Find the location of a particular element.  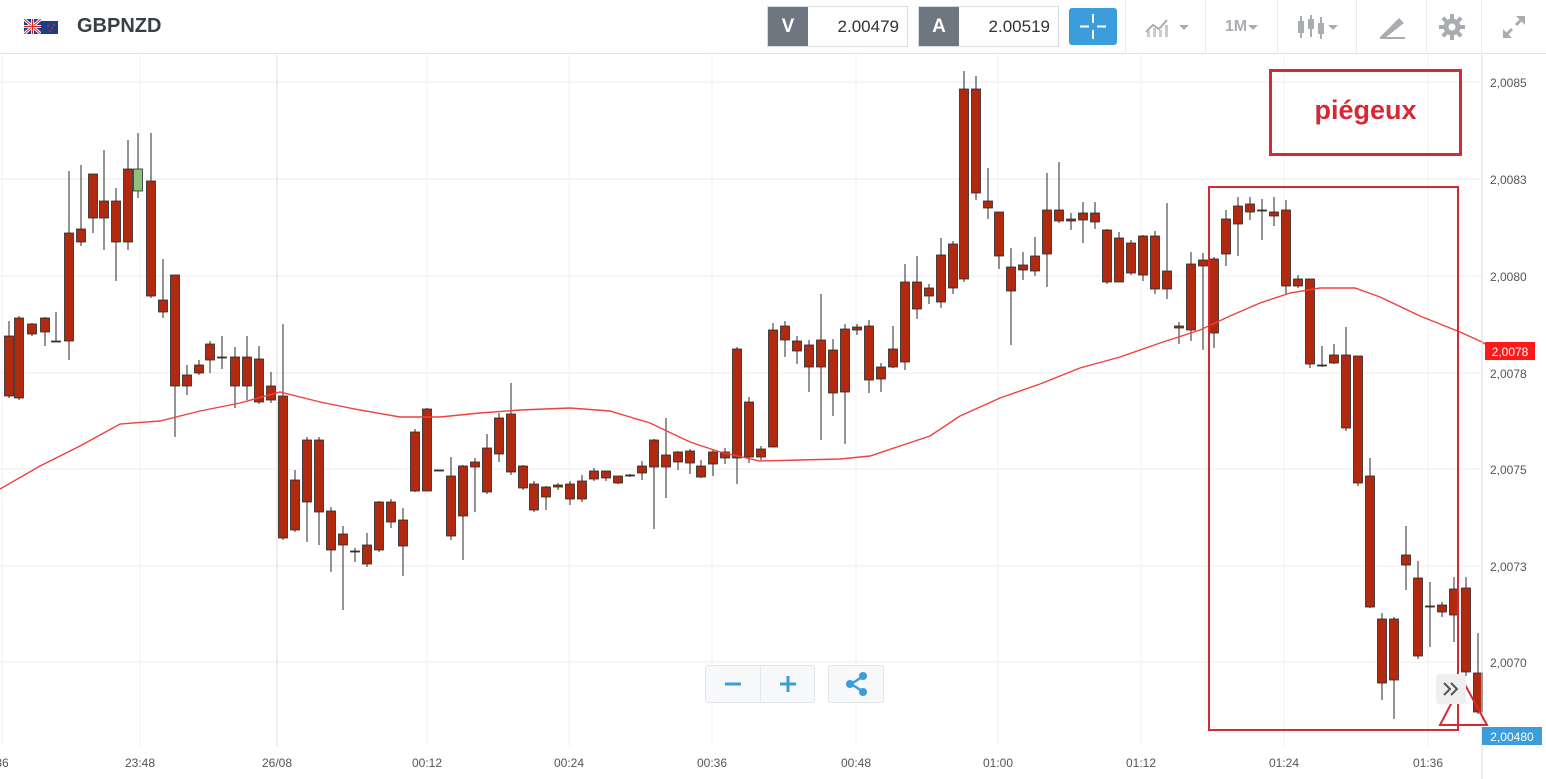

share-button is located at coordinates (856, 684).